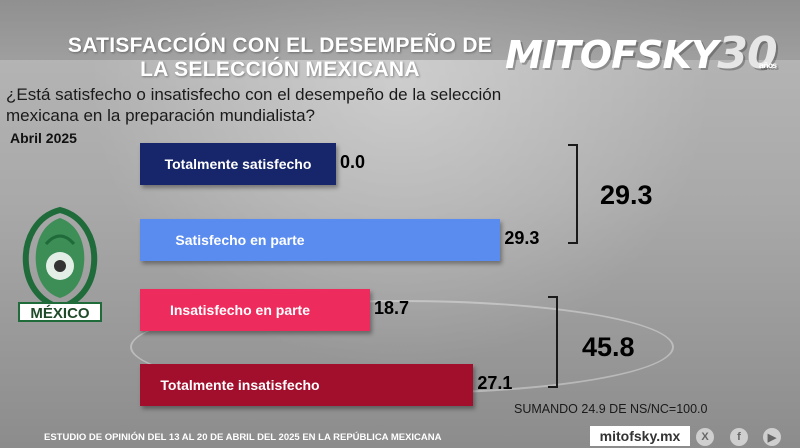 The height and width of the screenshot is (448, 800). I want to click on bar-category-label: Insatisfecho en parte, so click(240, 310).